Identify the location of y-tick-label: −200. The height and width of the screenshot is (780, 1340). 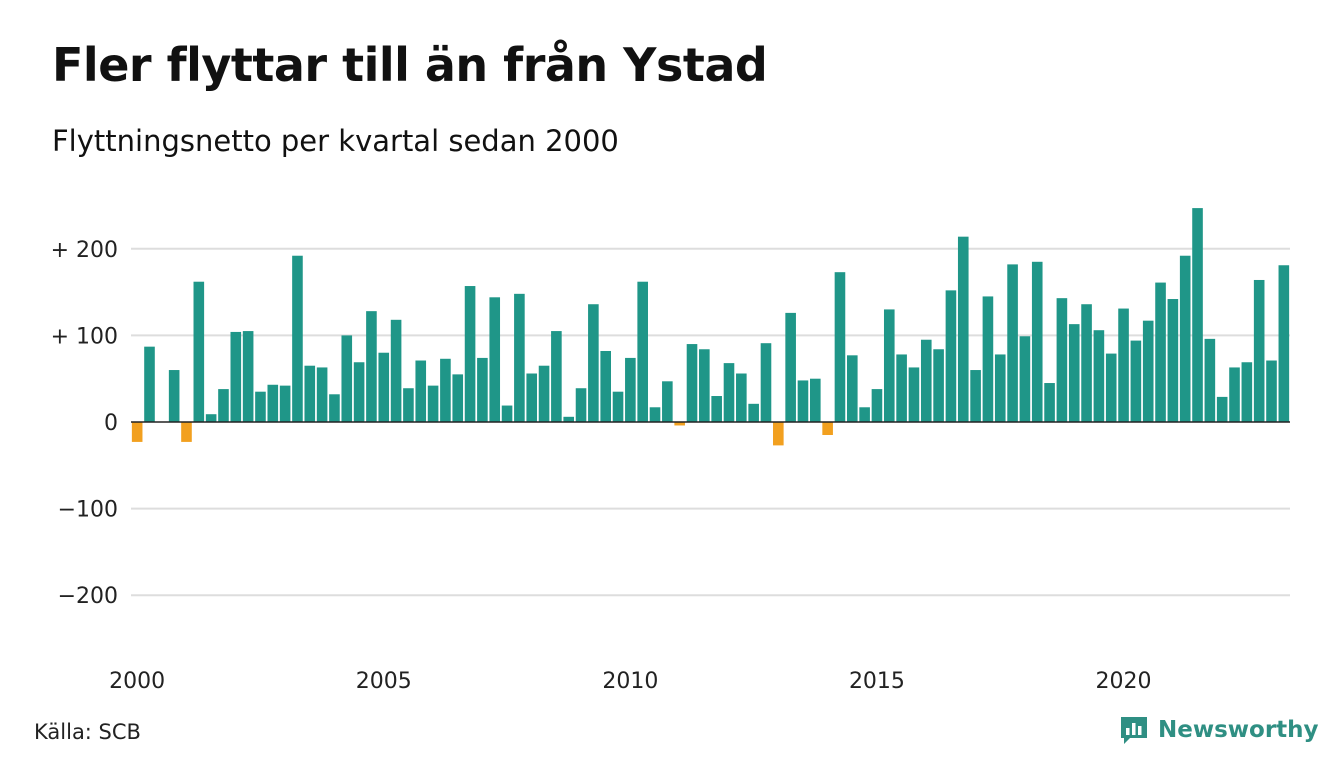
(88, 596).